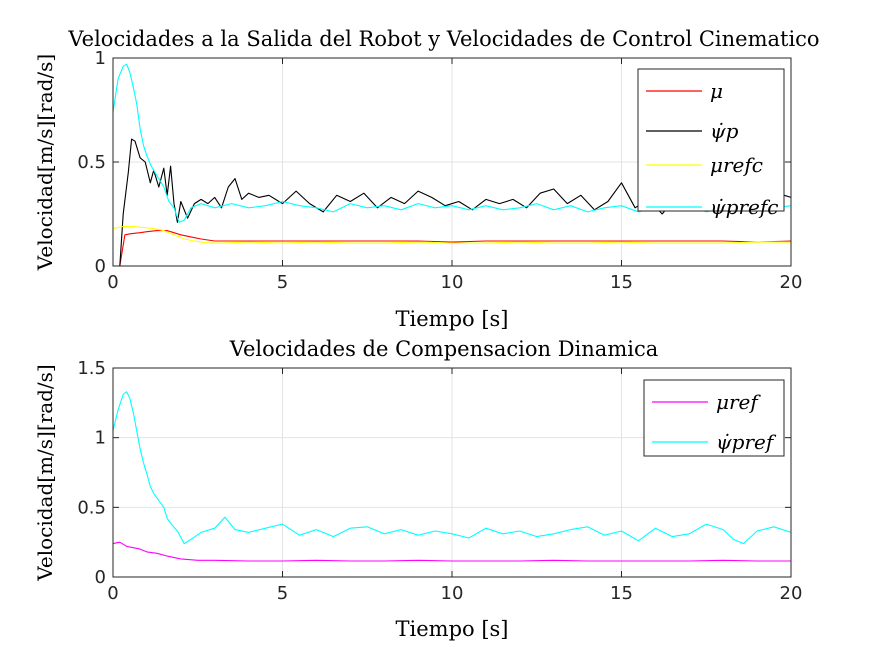 The image size is (875, 656). What do you see at coordinates (736, 165) in the screenshot?
I see `legend-label-3: μrefc` at bounding box center [736, 165].